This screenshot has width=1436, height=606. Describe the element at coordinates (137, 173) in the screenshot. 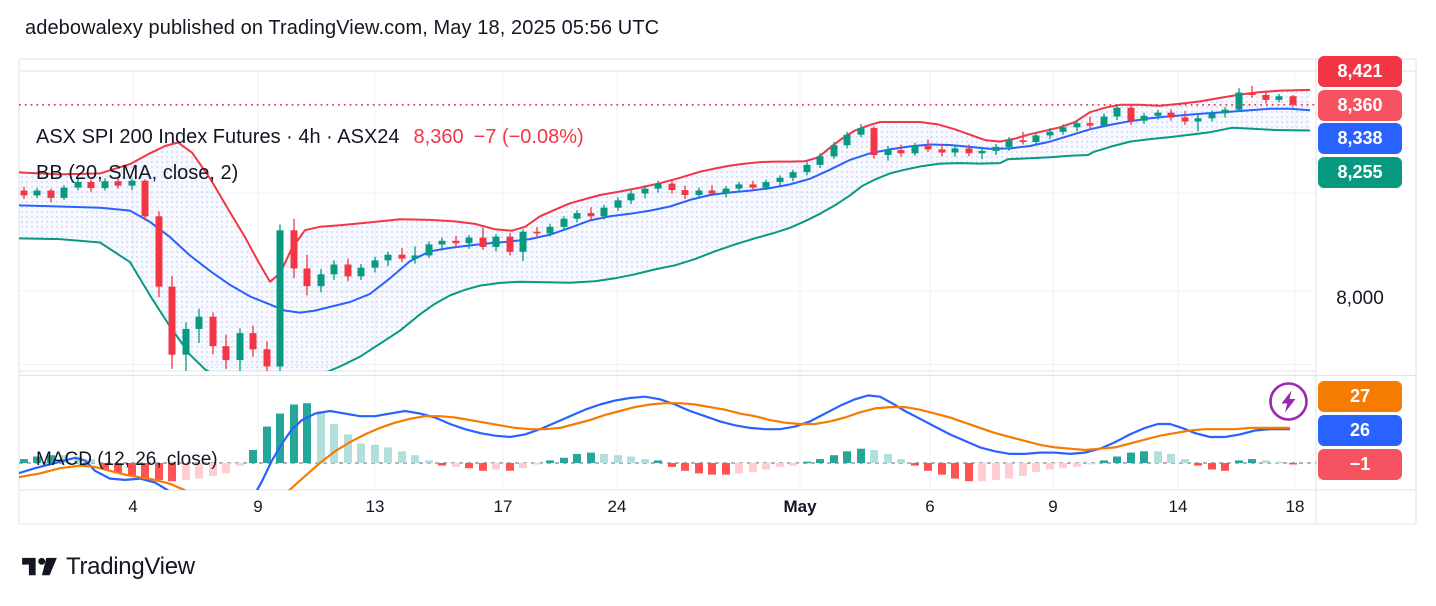

I see `bb-indicator-legend: BB (20, SMA, close, 2)` at that location.